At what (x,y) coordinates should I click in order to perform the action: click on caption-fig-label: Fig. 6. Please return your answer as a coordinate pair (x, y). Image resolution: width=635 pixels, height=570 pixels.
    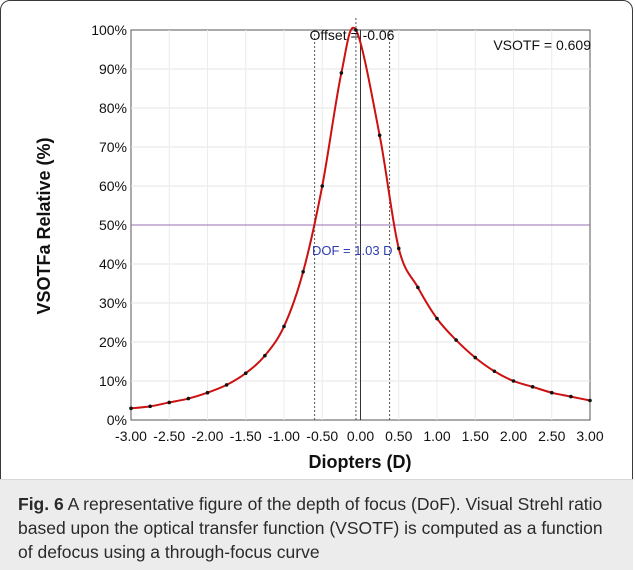
    Looking at the image, I should click on (41, 504).